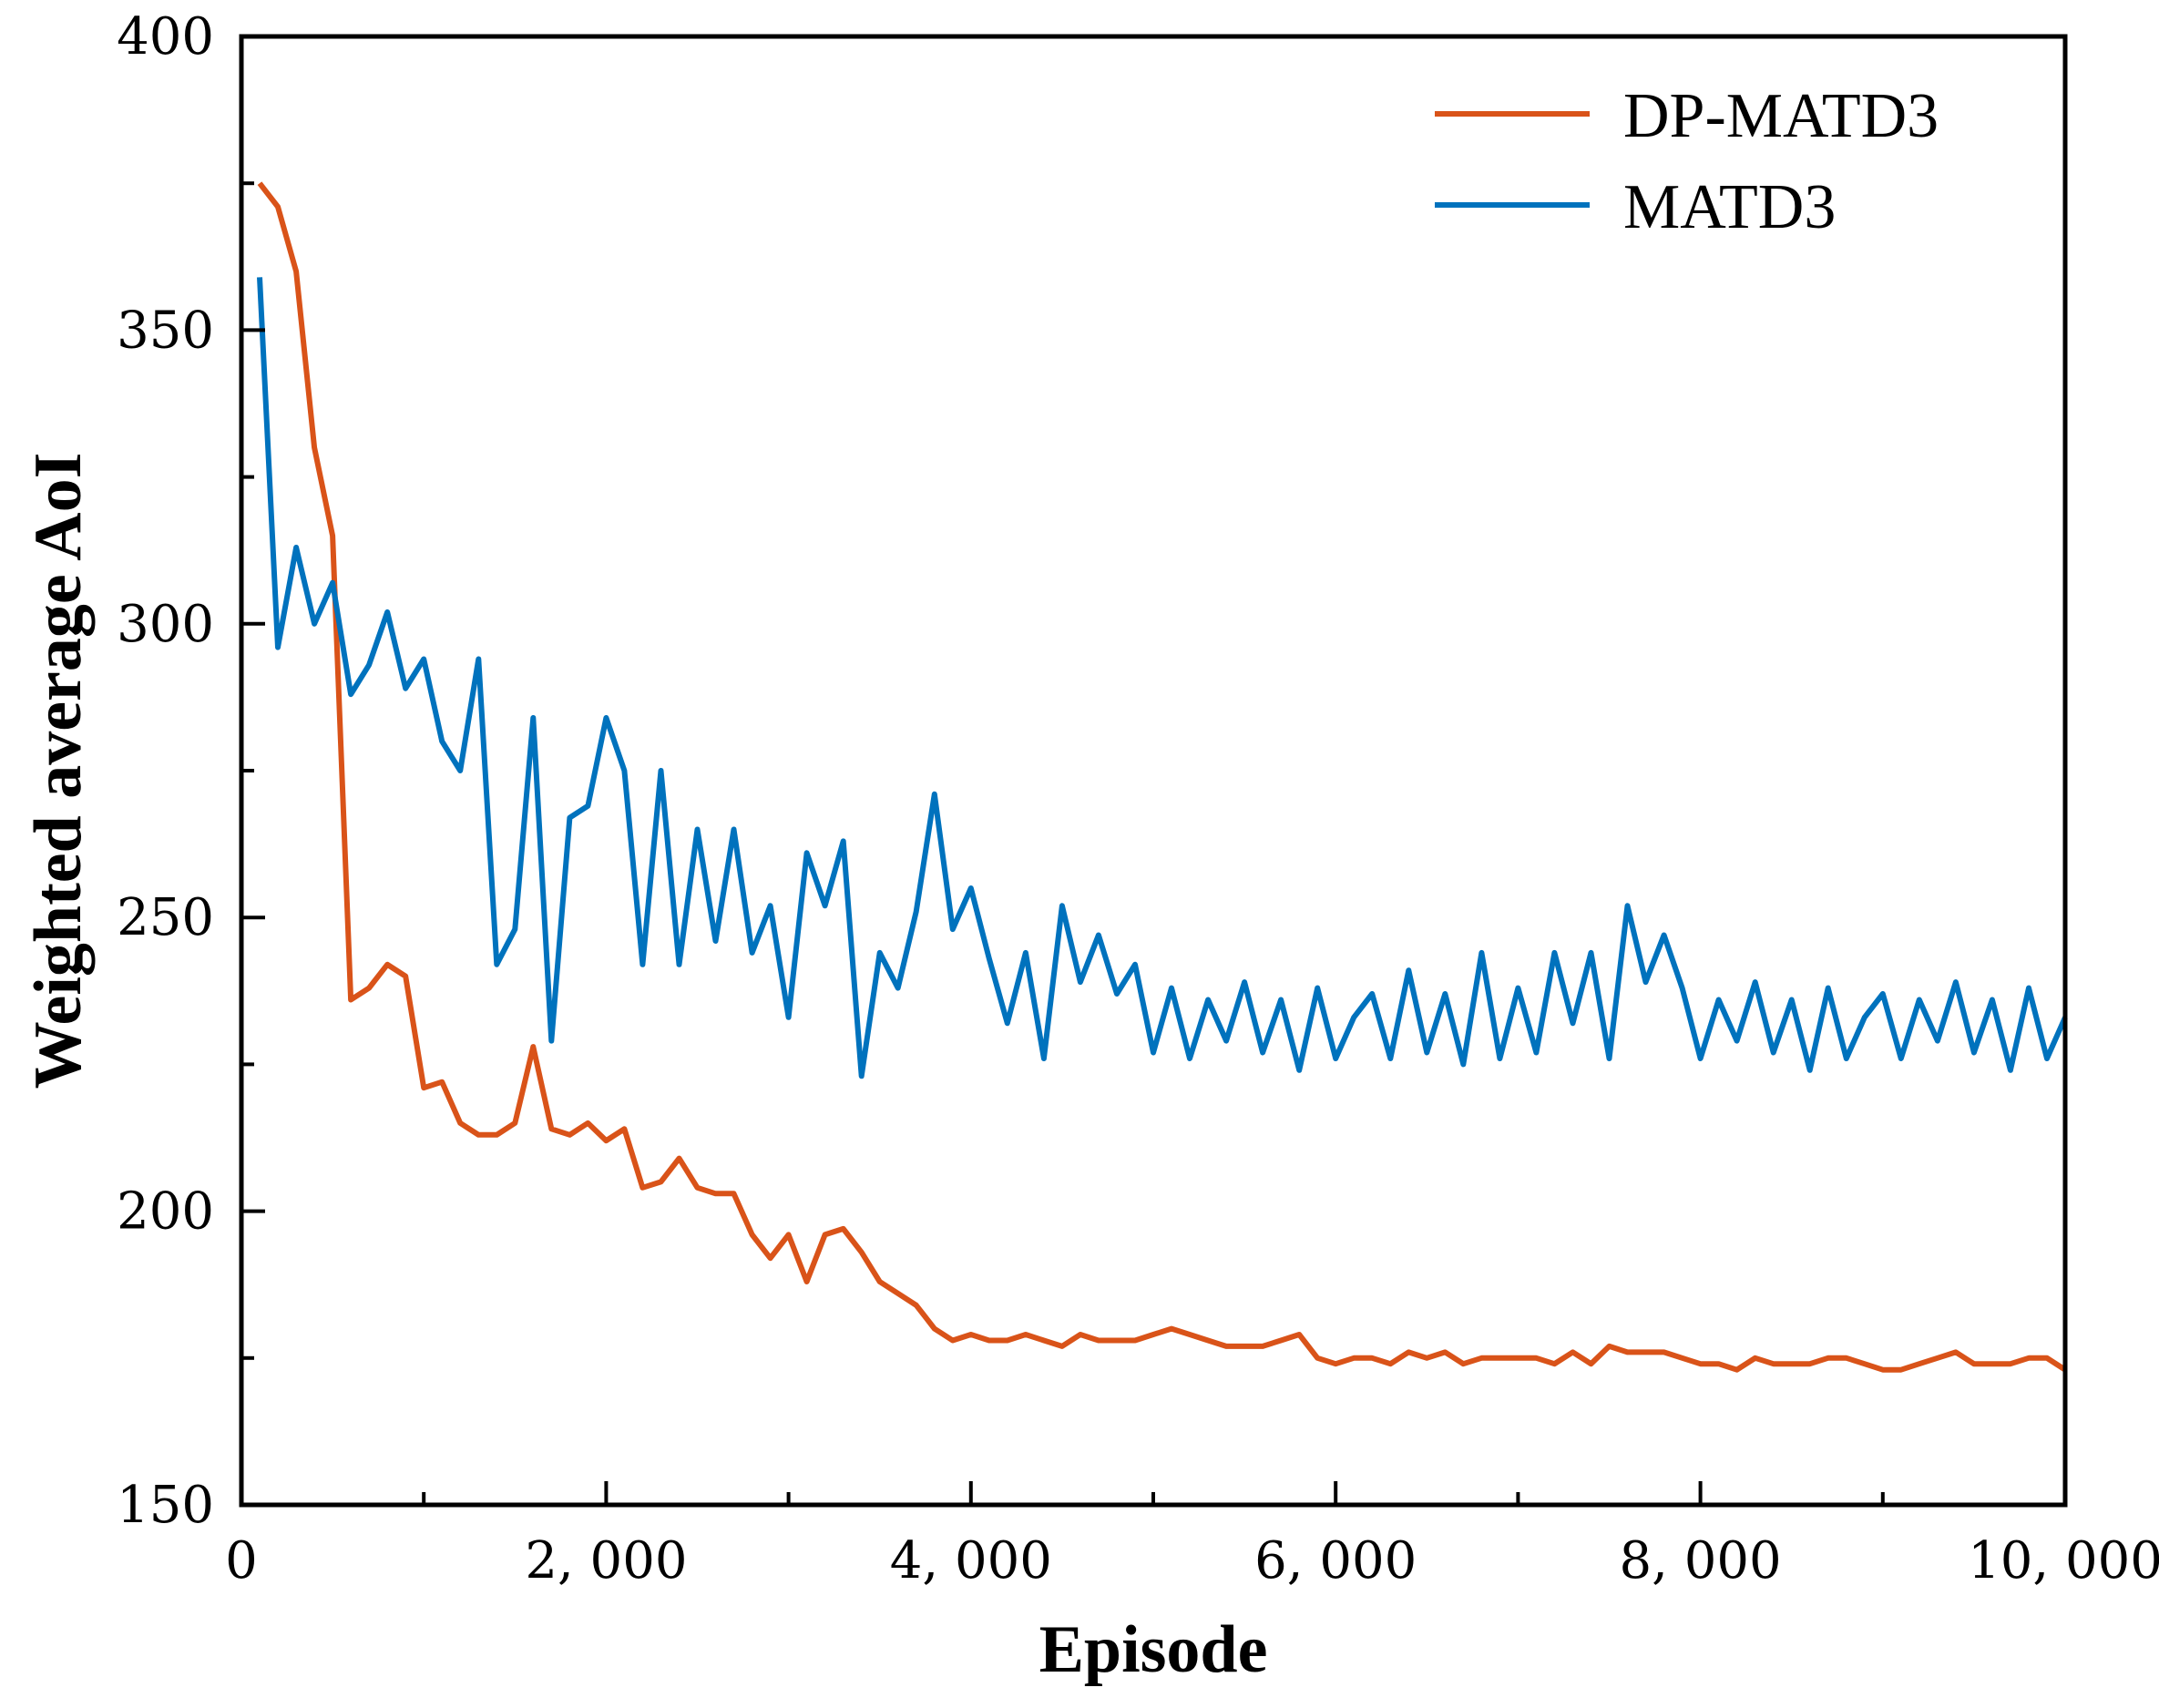 Image resolution: width=2159 pixels, height=1708 pixels. I want to click on x-tick-label: 10, 000, so click(2063, 1561).